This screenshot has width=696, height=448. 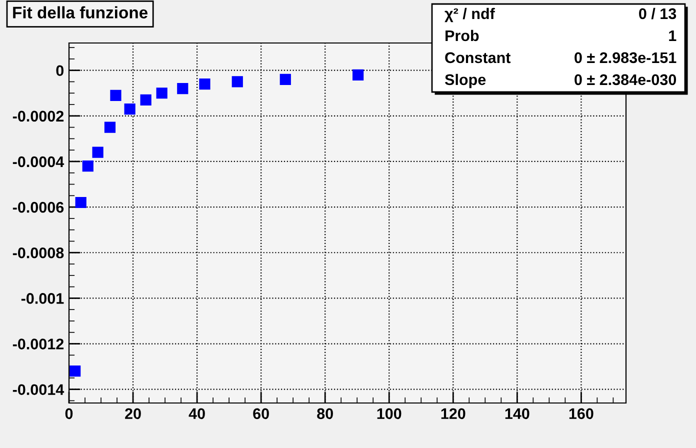 I want to click on text: χ² / ndf, so click(x=469, y=15).